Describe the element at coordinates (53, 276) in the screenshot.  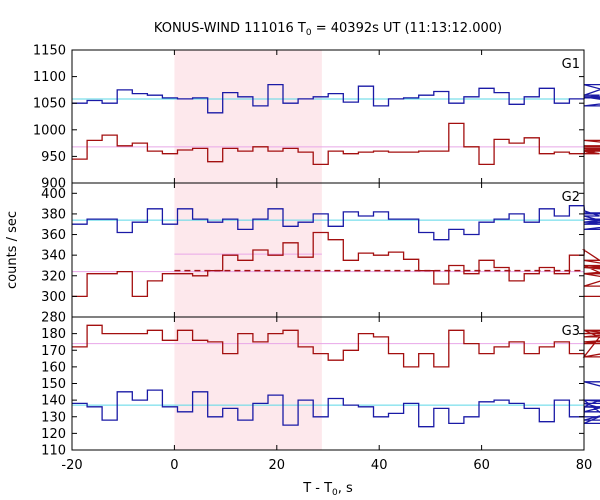
I see `g2-y-tick-label-320: 320` at that location.